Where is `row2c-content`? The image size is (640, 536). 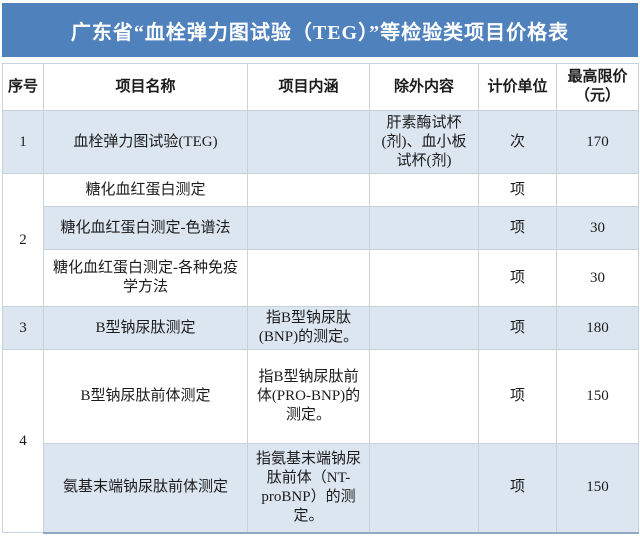
row2c-content is located at coordinates (308, 278).